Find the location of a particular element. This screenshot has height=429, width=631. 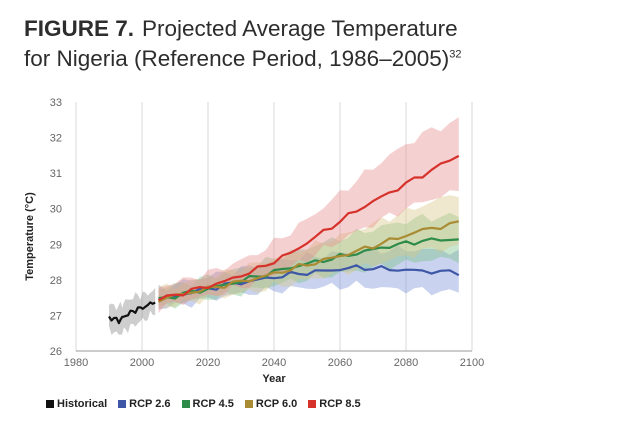

line-historical is located at coordinates (132, 313).